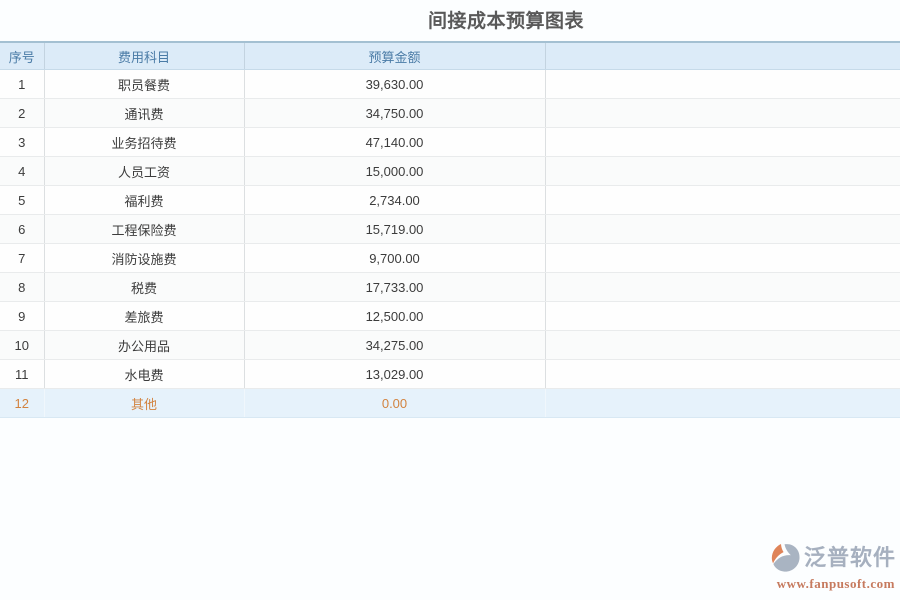 This screenshot has width=900, height=600. I want to click on table-row: 6 工程保险费 15,719.00, so click(450, 229).